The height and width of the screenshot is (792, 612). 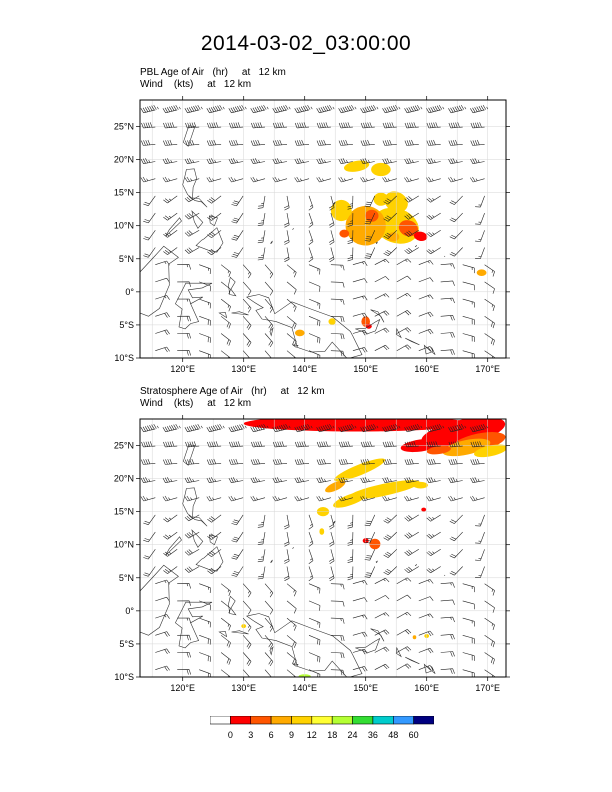 I want to click on lon-tick-label-120: 120°E, so click(x=182, y=369).